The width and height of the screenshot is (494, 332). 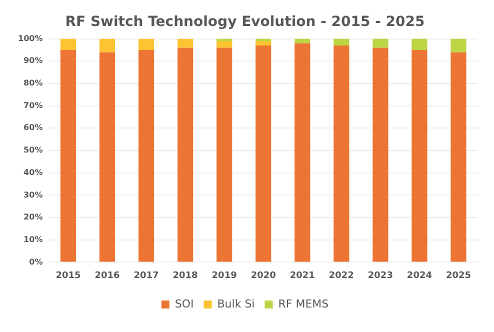 I want to click on legend-label: RF MEMS, so click(x=303, y=303).